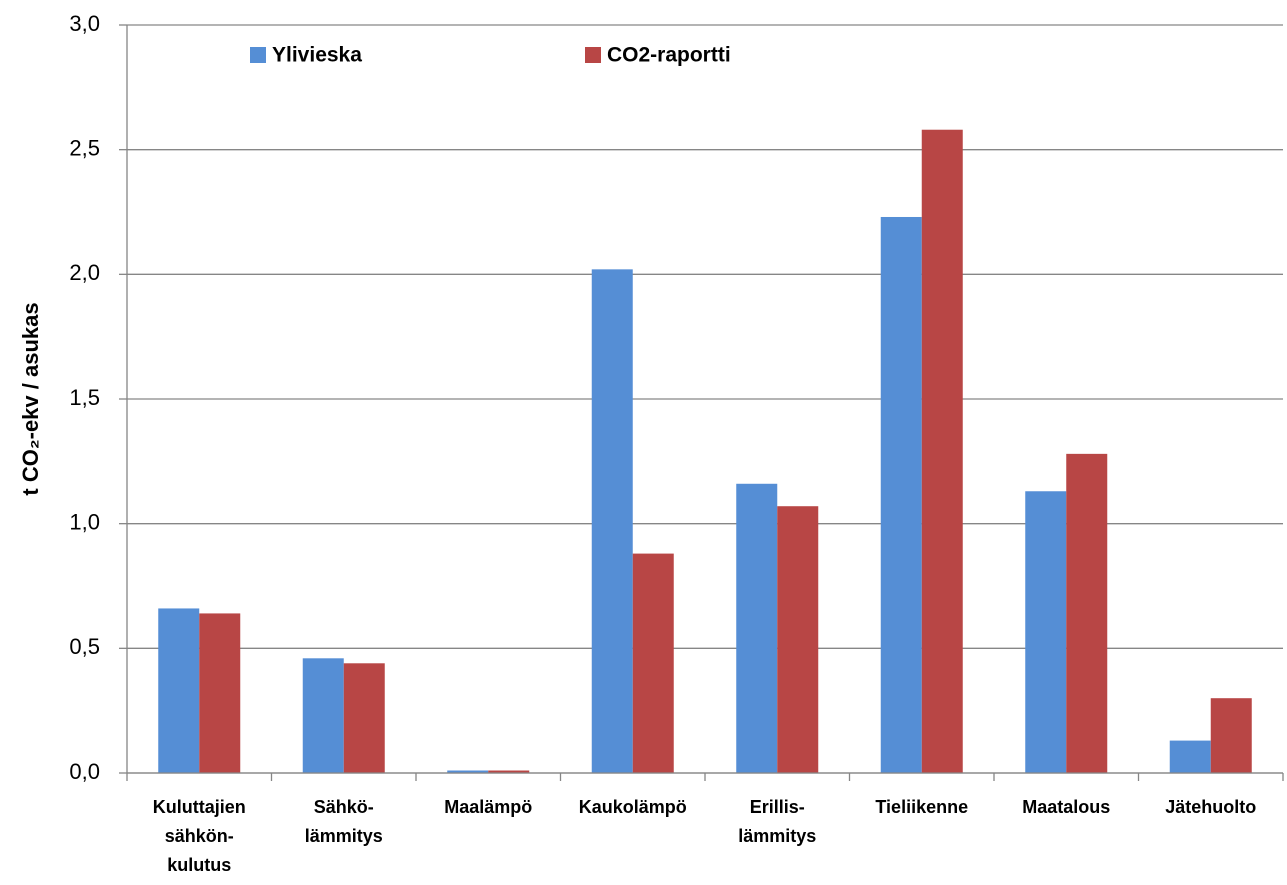  What do you see at coordinates (84, 23) in the screenshot?
I see `y-tick-label: 3,0` at bounding box center [84, 23].